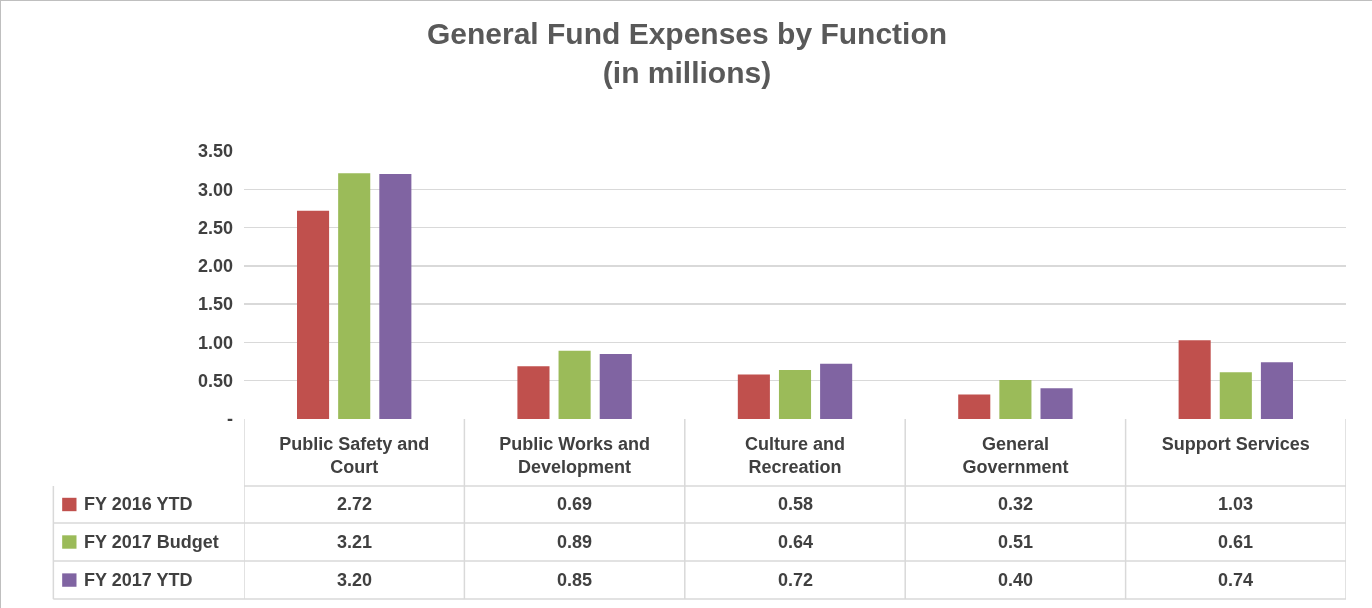 This screenshot has width=1372, height=608. Describe the element at coordinates (215, 304) in the screenshot. I see `y-tick-label: 1.50` at that location.